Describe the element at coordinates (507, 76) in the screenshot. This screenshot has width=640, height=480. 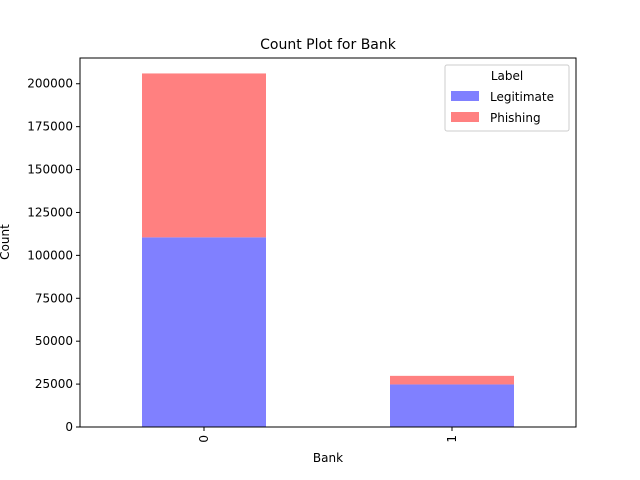
I see `legend-title: Label` at that location.